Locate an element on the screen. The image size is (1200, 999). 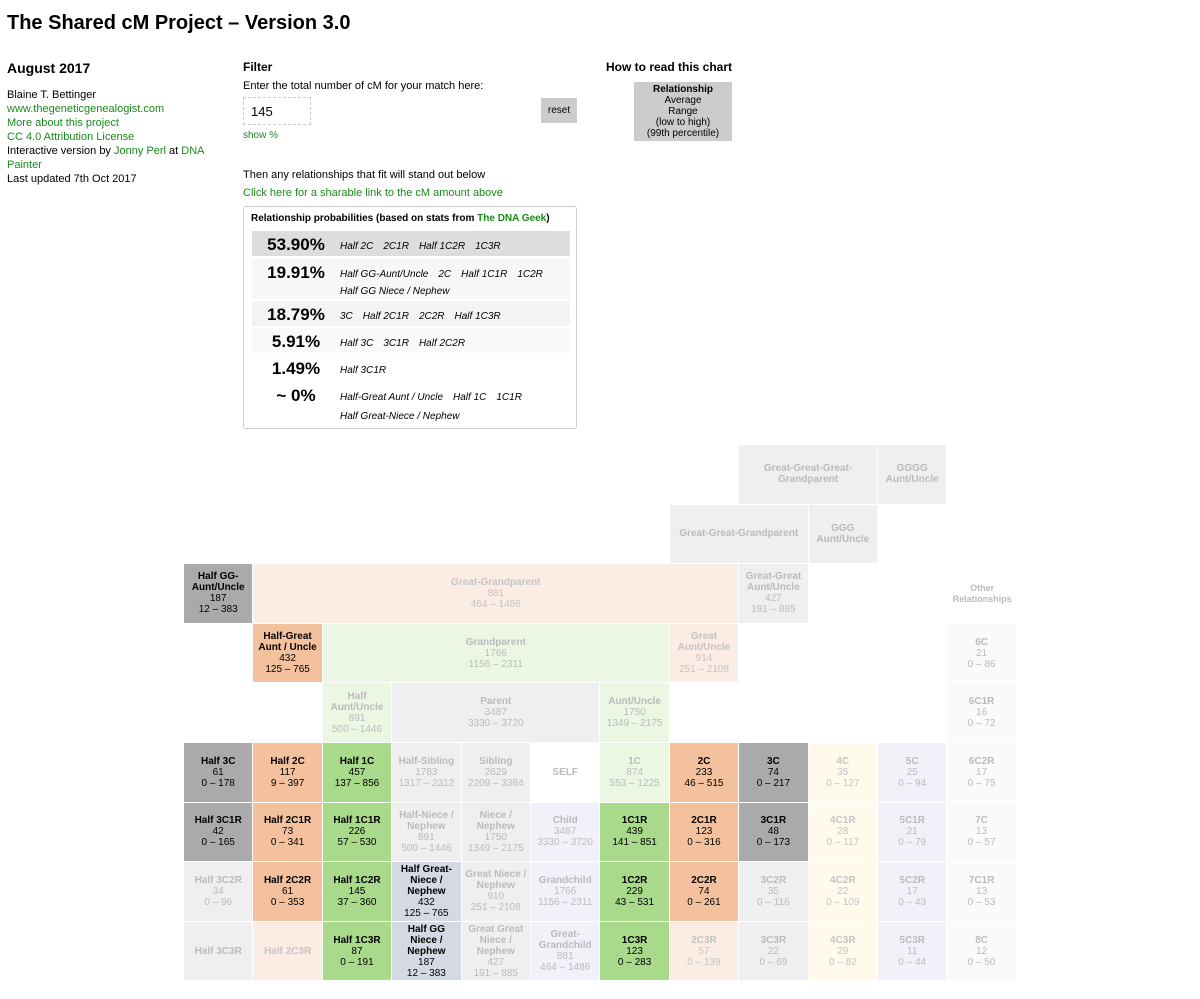
cell-range: 0 – 109 is located at coordinates (843, 902).